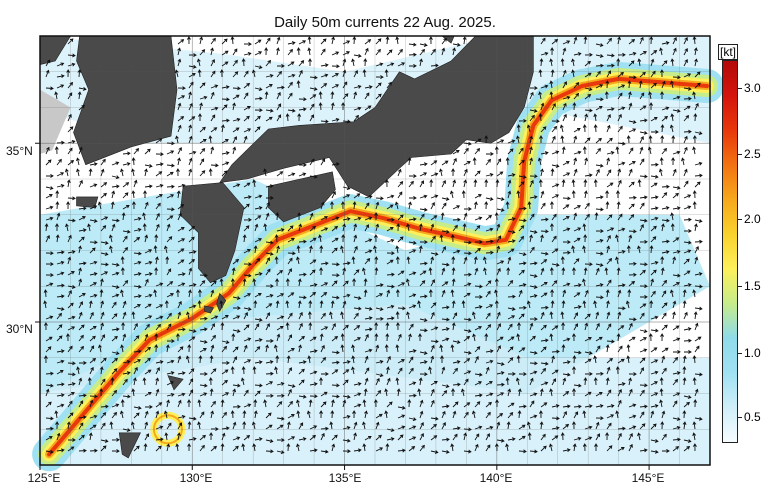  What do you see at coordinates (752, 286) in the screenshot?
I see `colorbar-tick-1-5: 1.5` at bounding box center [752, 286].